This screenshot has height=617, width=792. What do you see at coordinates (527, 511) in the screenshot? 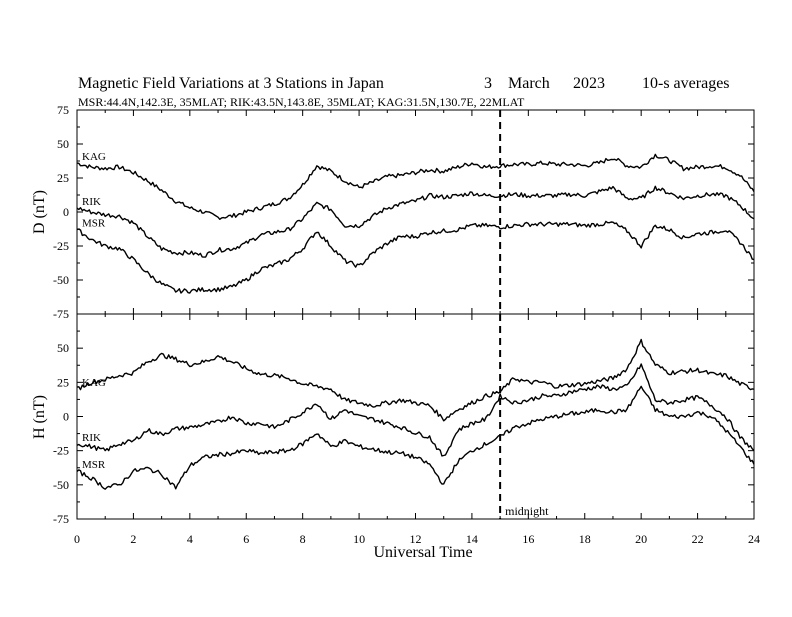
I see `midnight-label: midnight` at bounding box center [527, 511].